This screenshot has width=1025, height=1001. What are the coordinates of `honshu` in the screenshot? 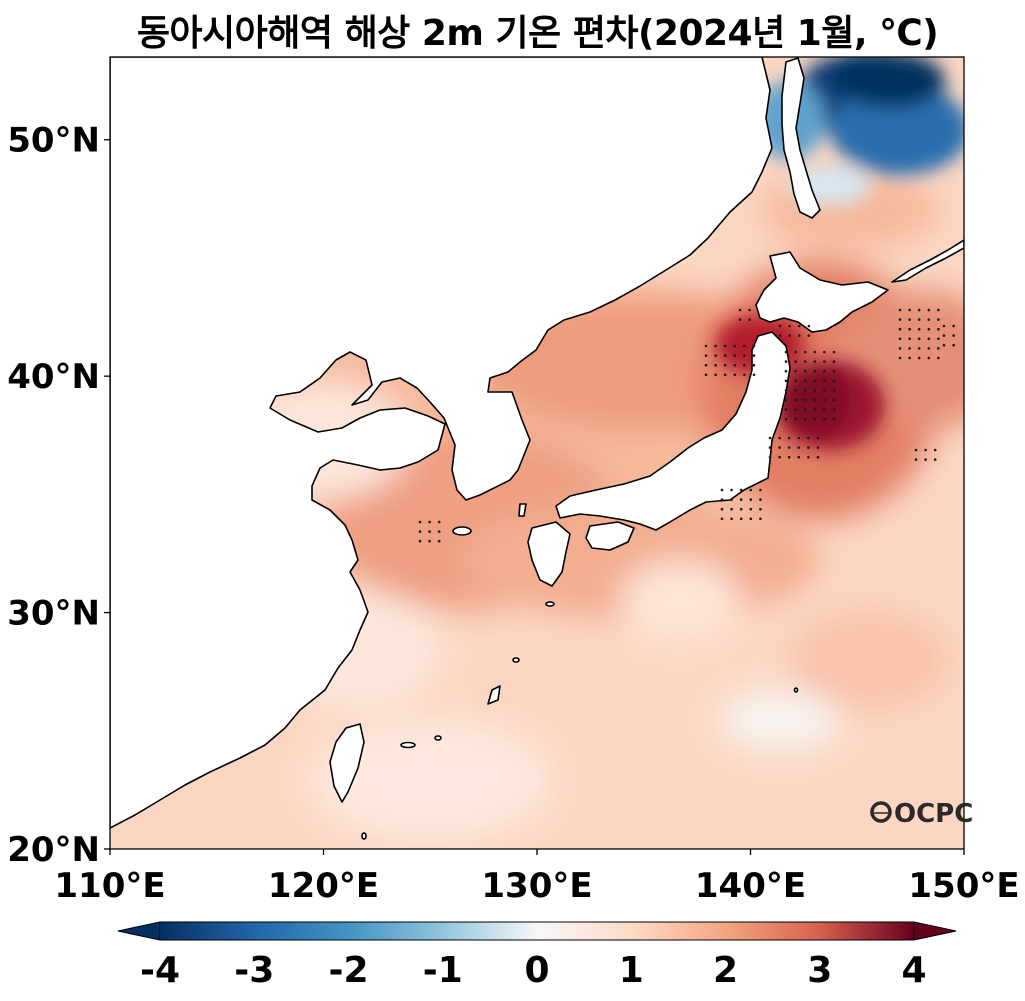 It's located at (673, 431).